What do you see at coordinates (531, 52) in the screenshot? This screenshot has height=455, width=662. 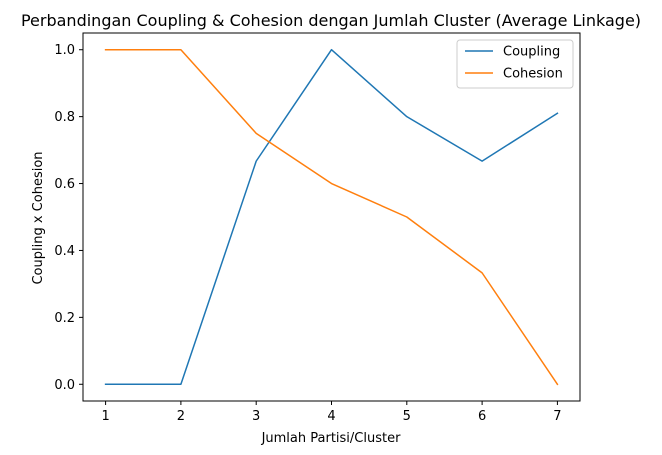 I see `legend-label-coupling: Coupling` at bounding box center [531, 52].